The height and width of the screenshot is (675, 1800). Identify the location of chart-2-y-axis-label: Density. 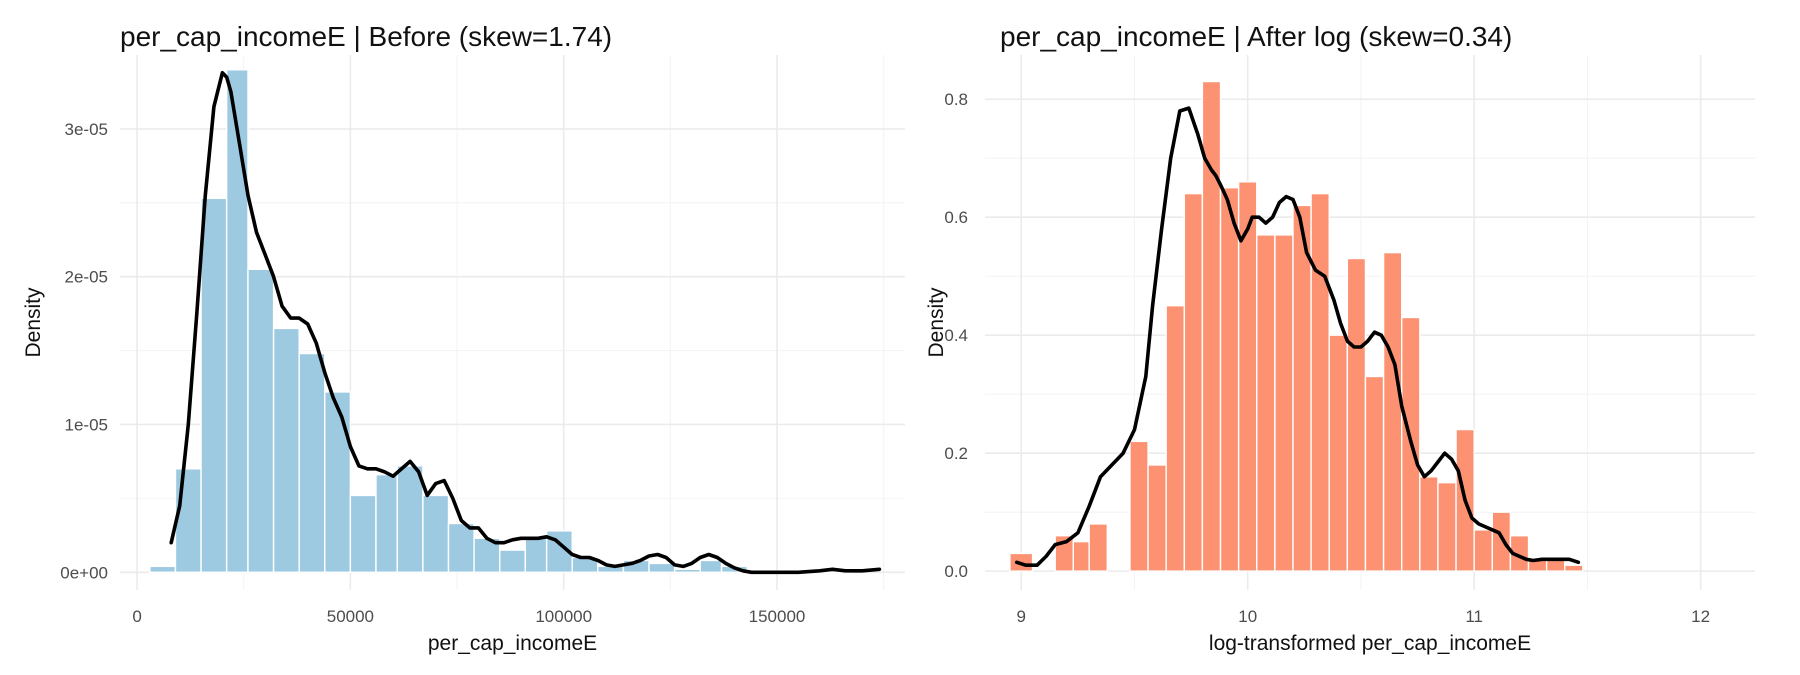
(936, 322).